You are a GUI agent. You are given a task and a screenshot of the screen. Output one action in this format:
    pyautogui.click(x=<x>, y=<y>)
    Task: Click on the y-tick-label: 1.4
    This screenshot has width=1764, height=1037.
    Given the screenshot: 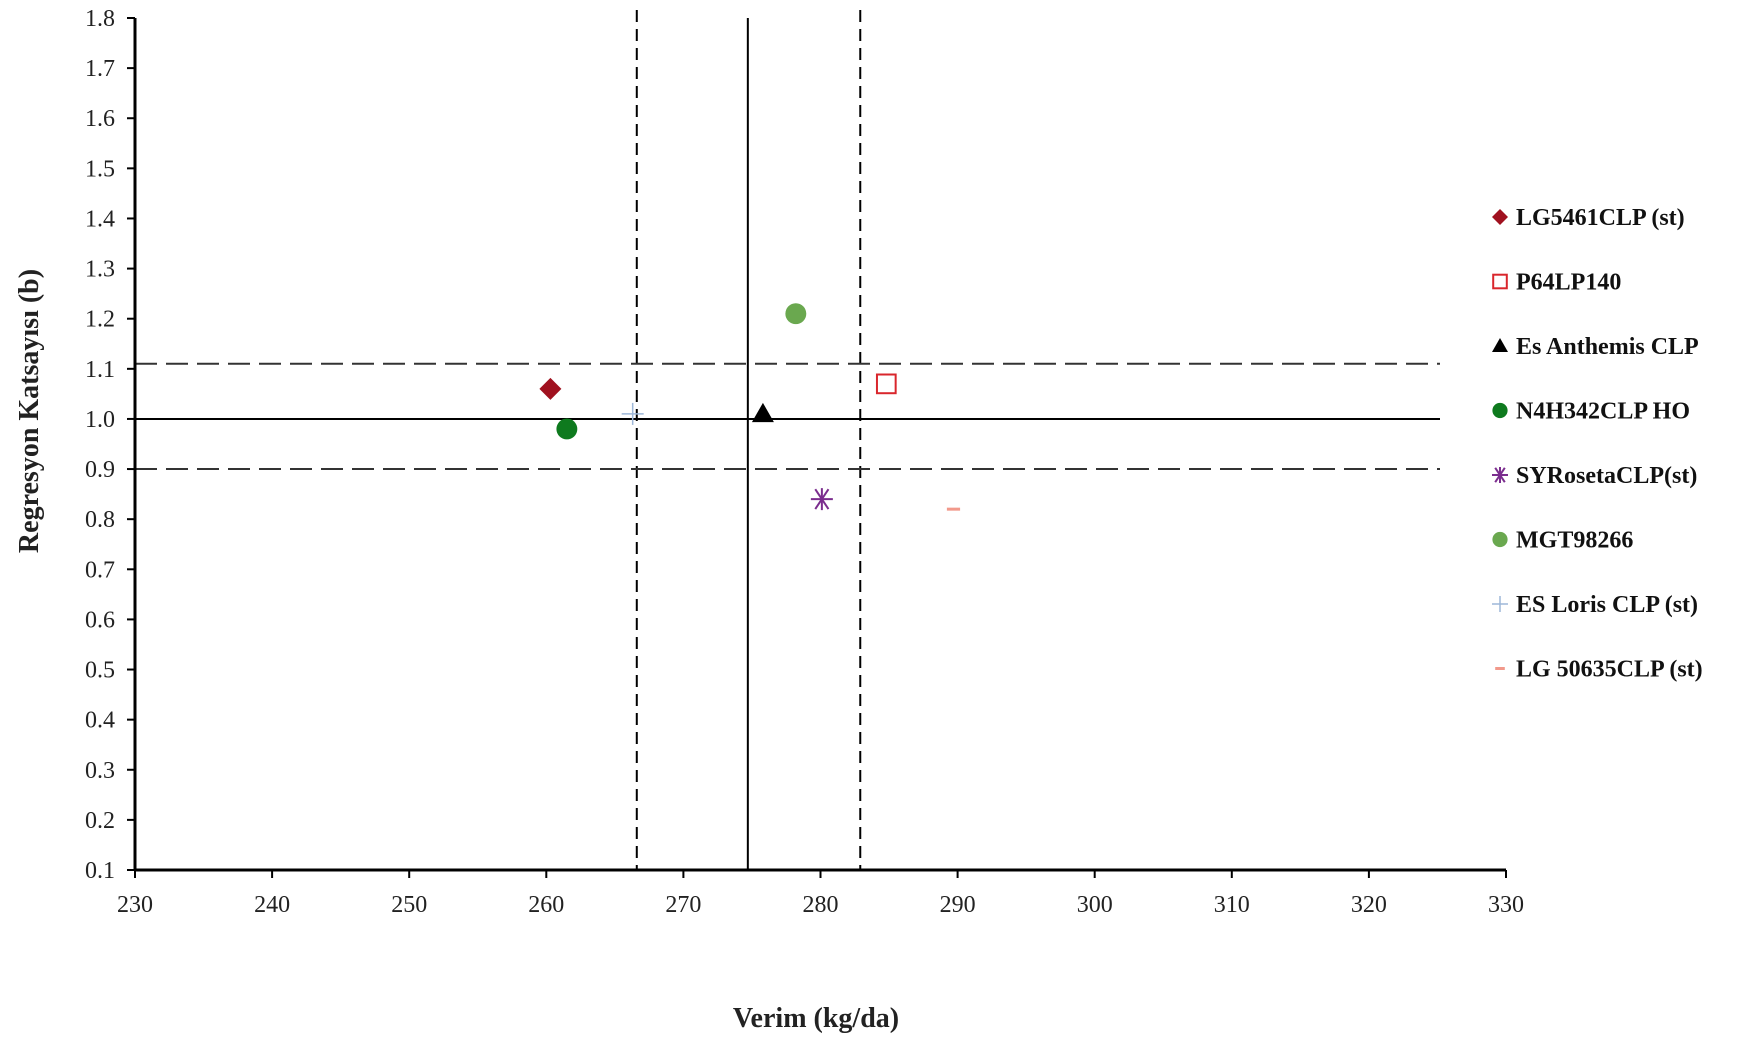 What is the action you would take?
    pyautogui.click(x=100, y=219)
    